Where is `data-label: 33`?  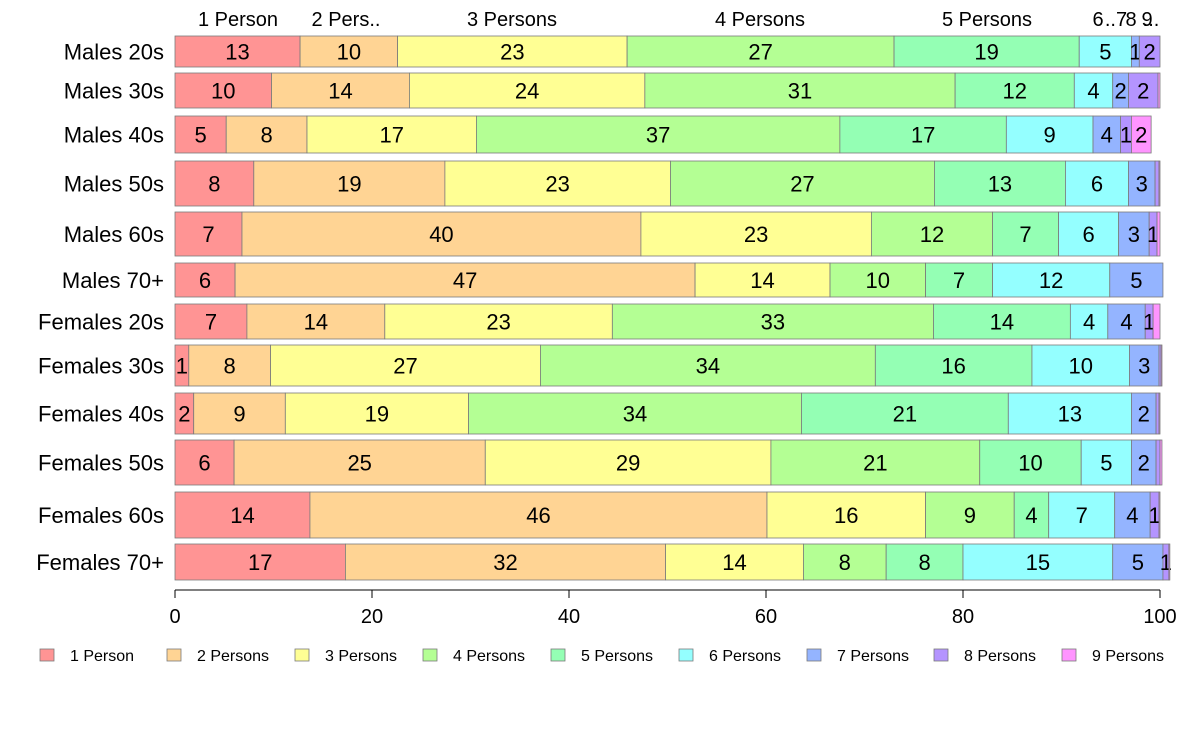 data-label: 33 is located at coordinates (773, 322).